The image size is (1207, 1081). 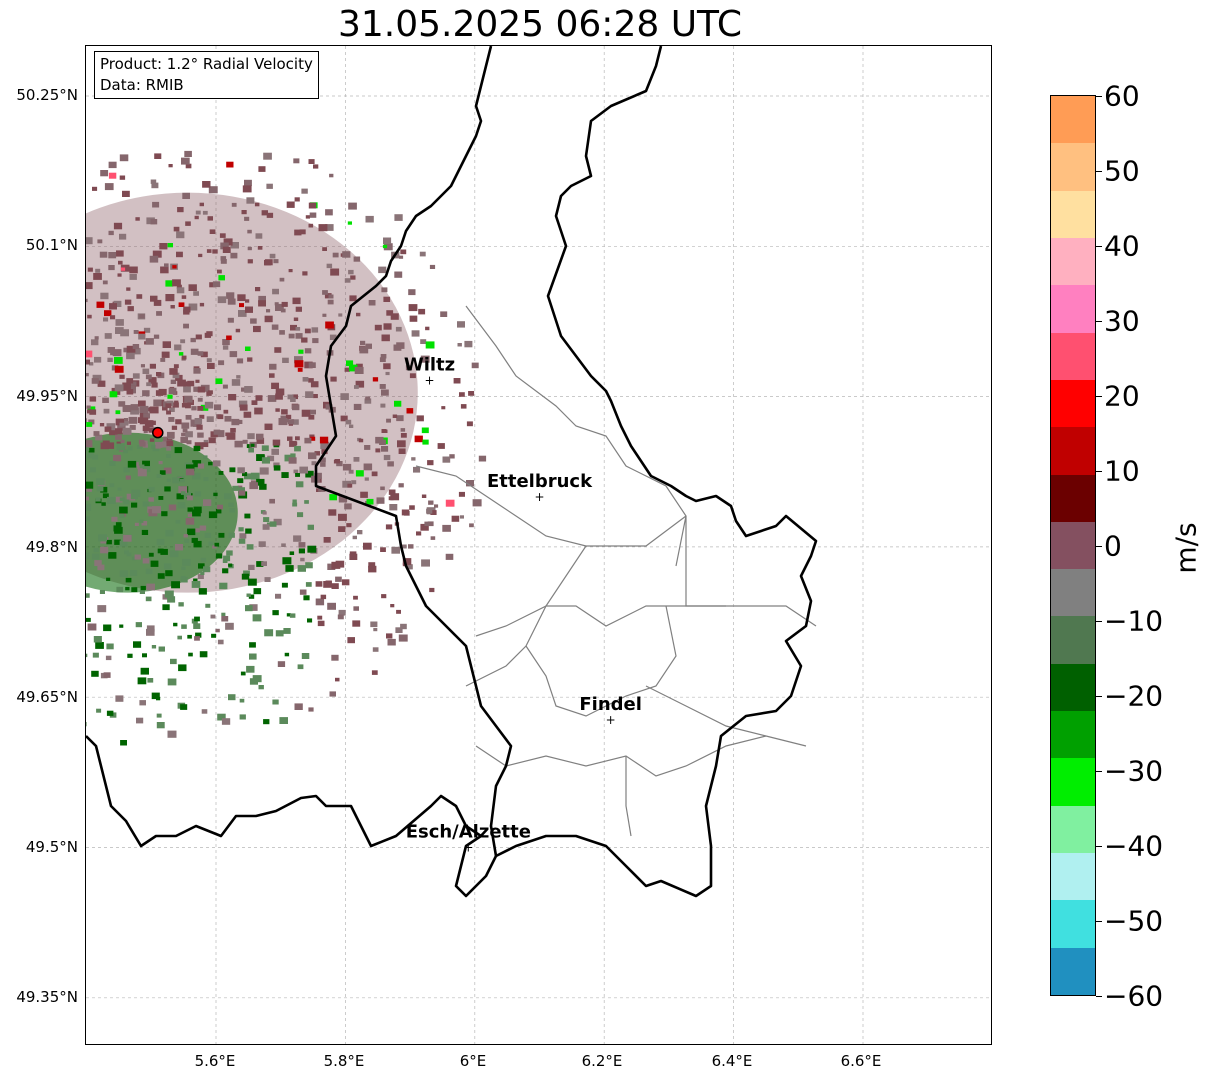 I want to click on city-label: Esch/Alzette, so click(x=468, y=832).